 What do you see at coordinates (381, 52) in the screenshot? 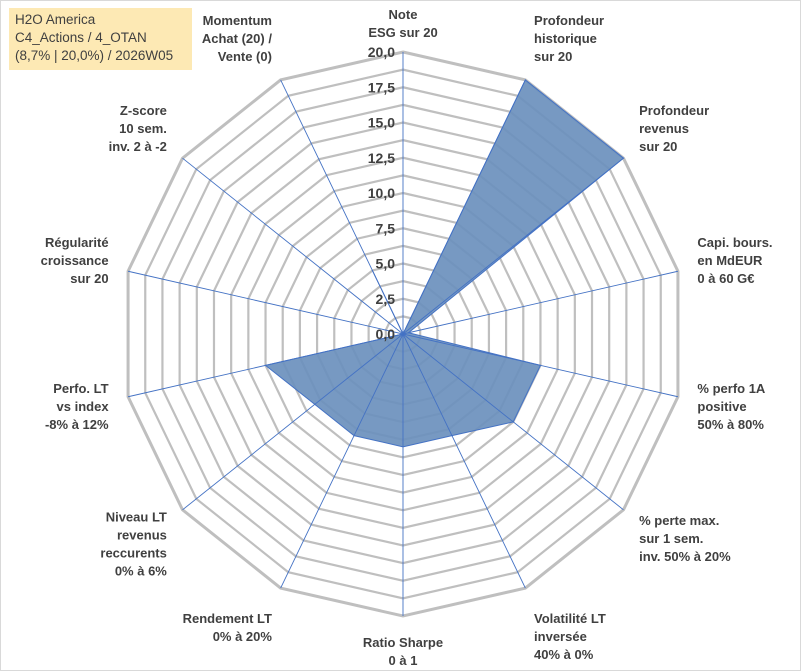
I see `tick-label-8: 20,0` at bounding box center [381, 52].